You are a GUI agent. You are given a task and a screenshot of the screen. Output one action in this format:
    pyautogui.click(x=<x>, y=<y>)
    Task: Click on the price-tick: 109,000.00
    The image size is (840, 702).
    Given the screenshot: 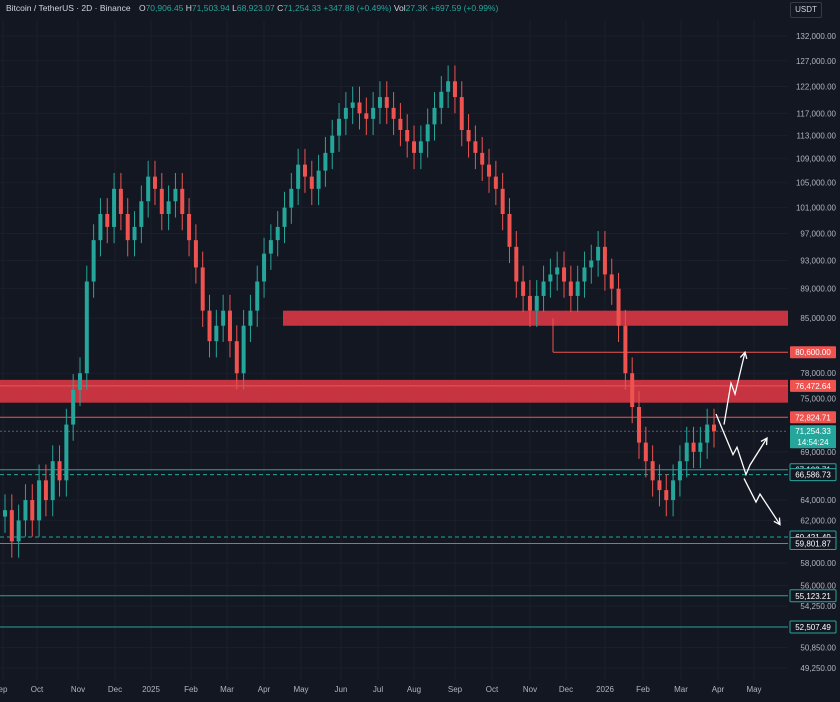 What is the action you would take?
    pyautogui.click(x=816, y=159)
    